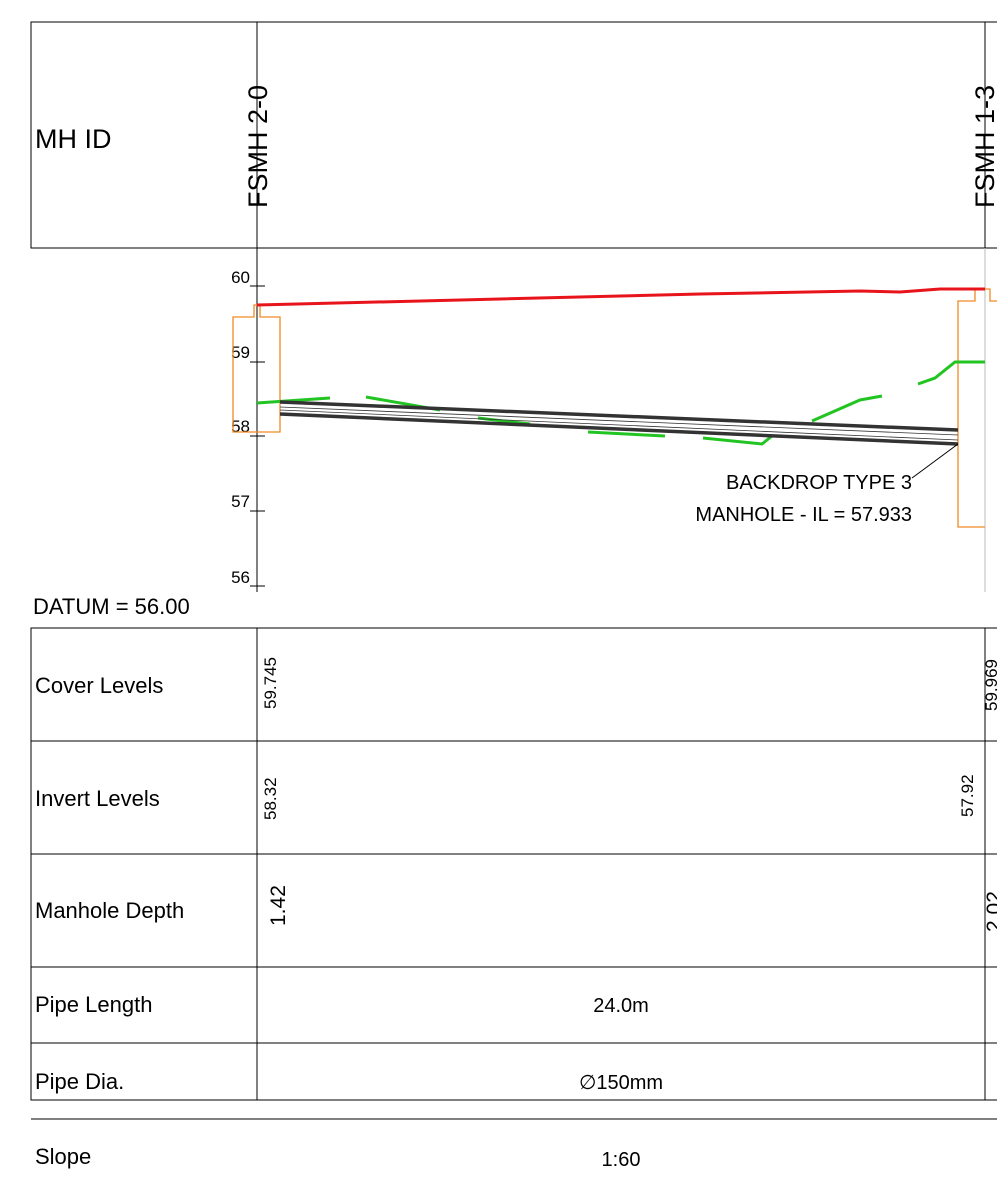 This screenshot has height=1185, width=997. Describe the element at coordinates (989, 685) in the screenshot. I see `cover-level-end: 59.969` at that location.